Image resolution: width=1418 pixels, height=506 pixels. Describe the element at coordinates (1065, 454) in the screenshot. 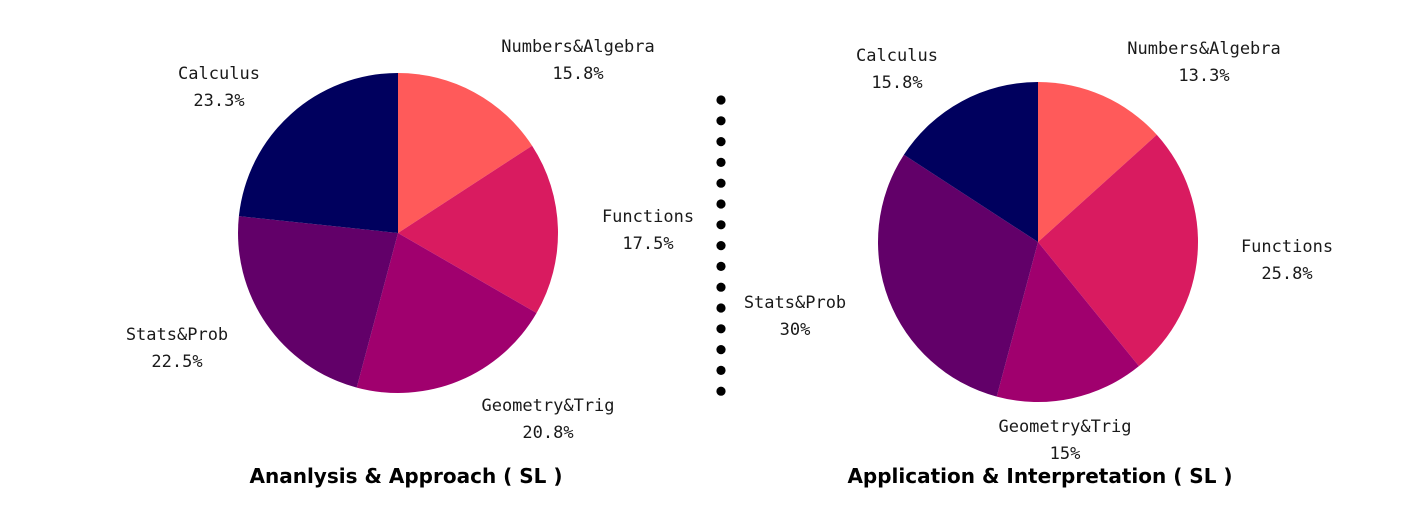

I see `slice-value-geometry-trig: 15%` at that location.